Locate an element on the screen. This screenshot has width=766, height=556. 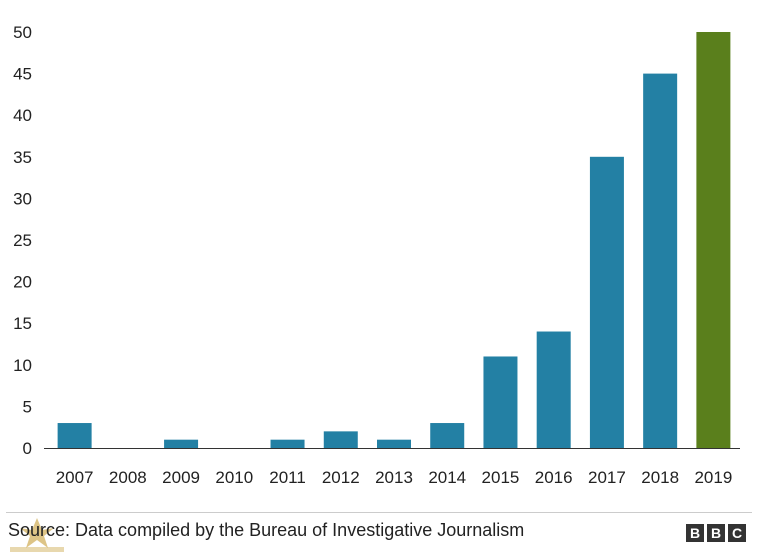
x-tick-label: 2008 is located at coordinates (128, 477).